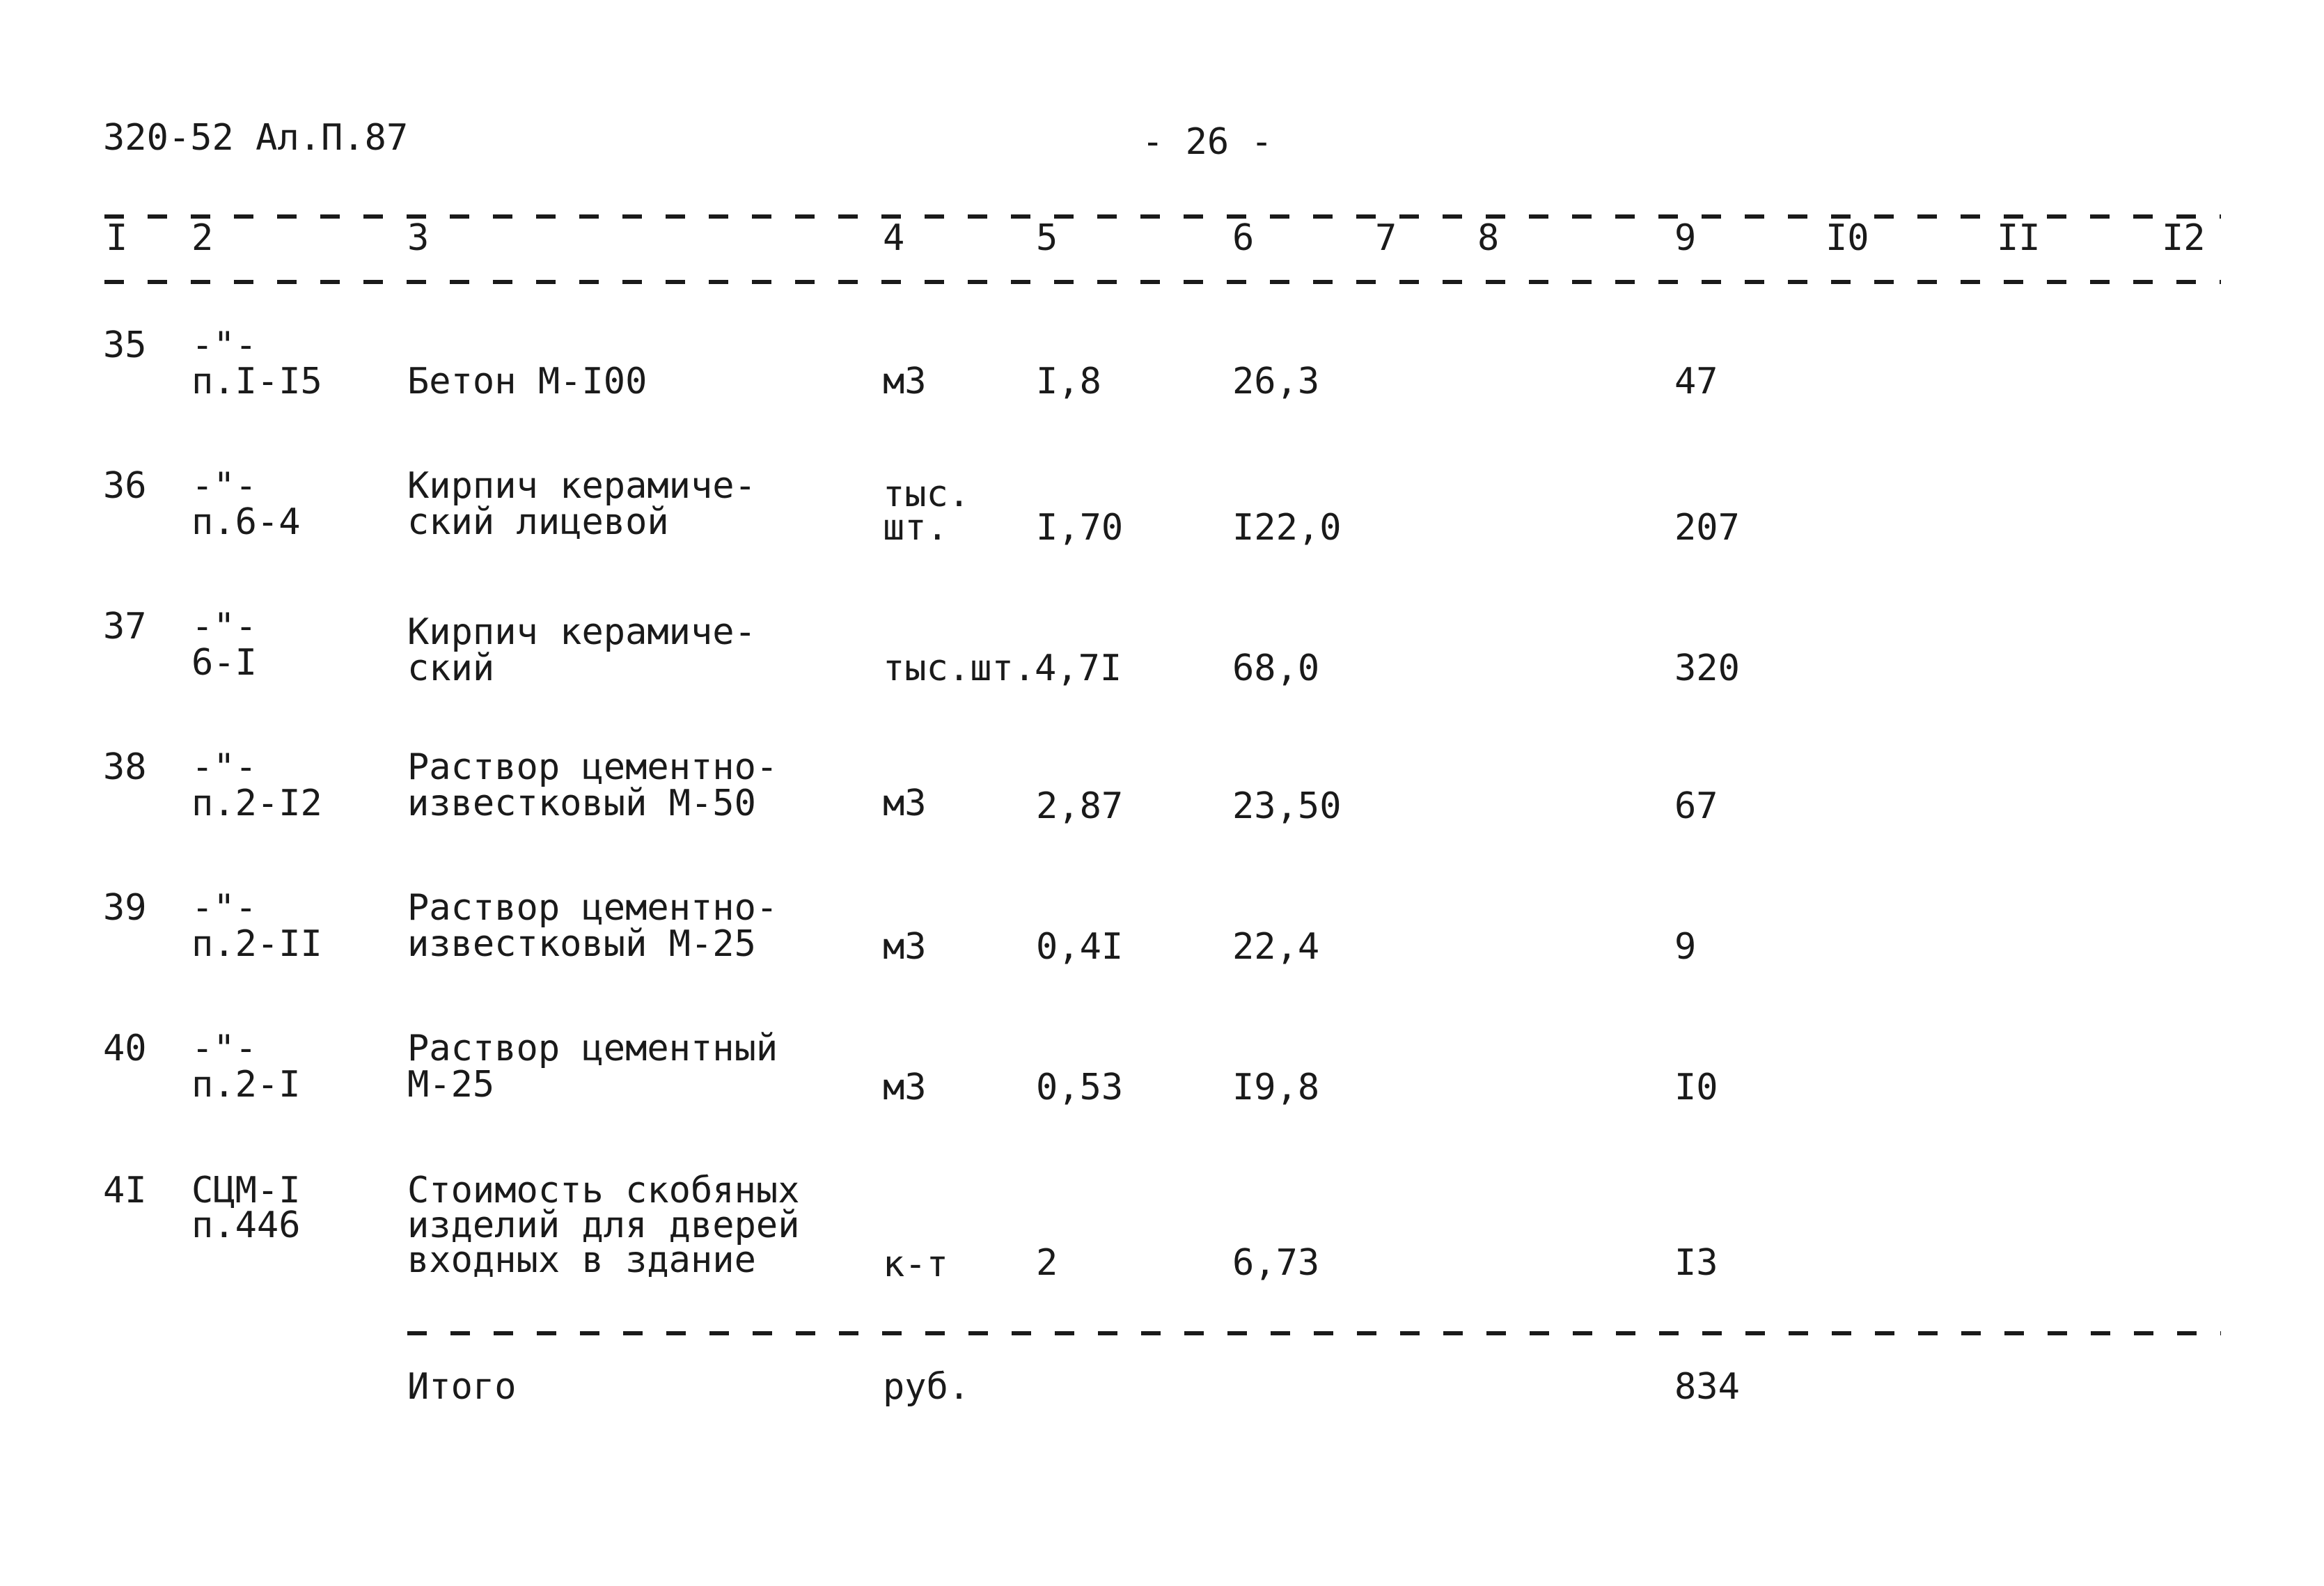  Describe the element at coordinates (256, 803) in the screenshot. I see `row-reference: п.2-I2` at that location.